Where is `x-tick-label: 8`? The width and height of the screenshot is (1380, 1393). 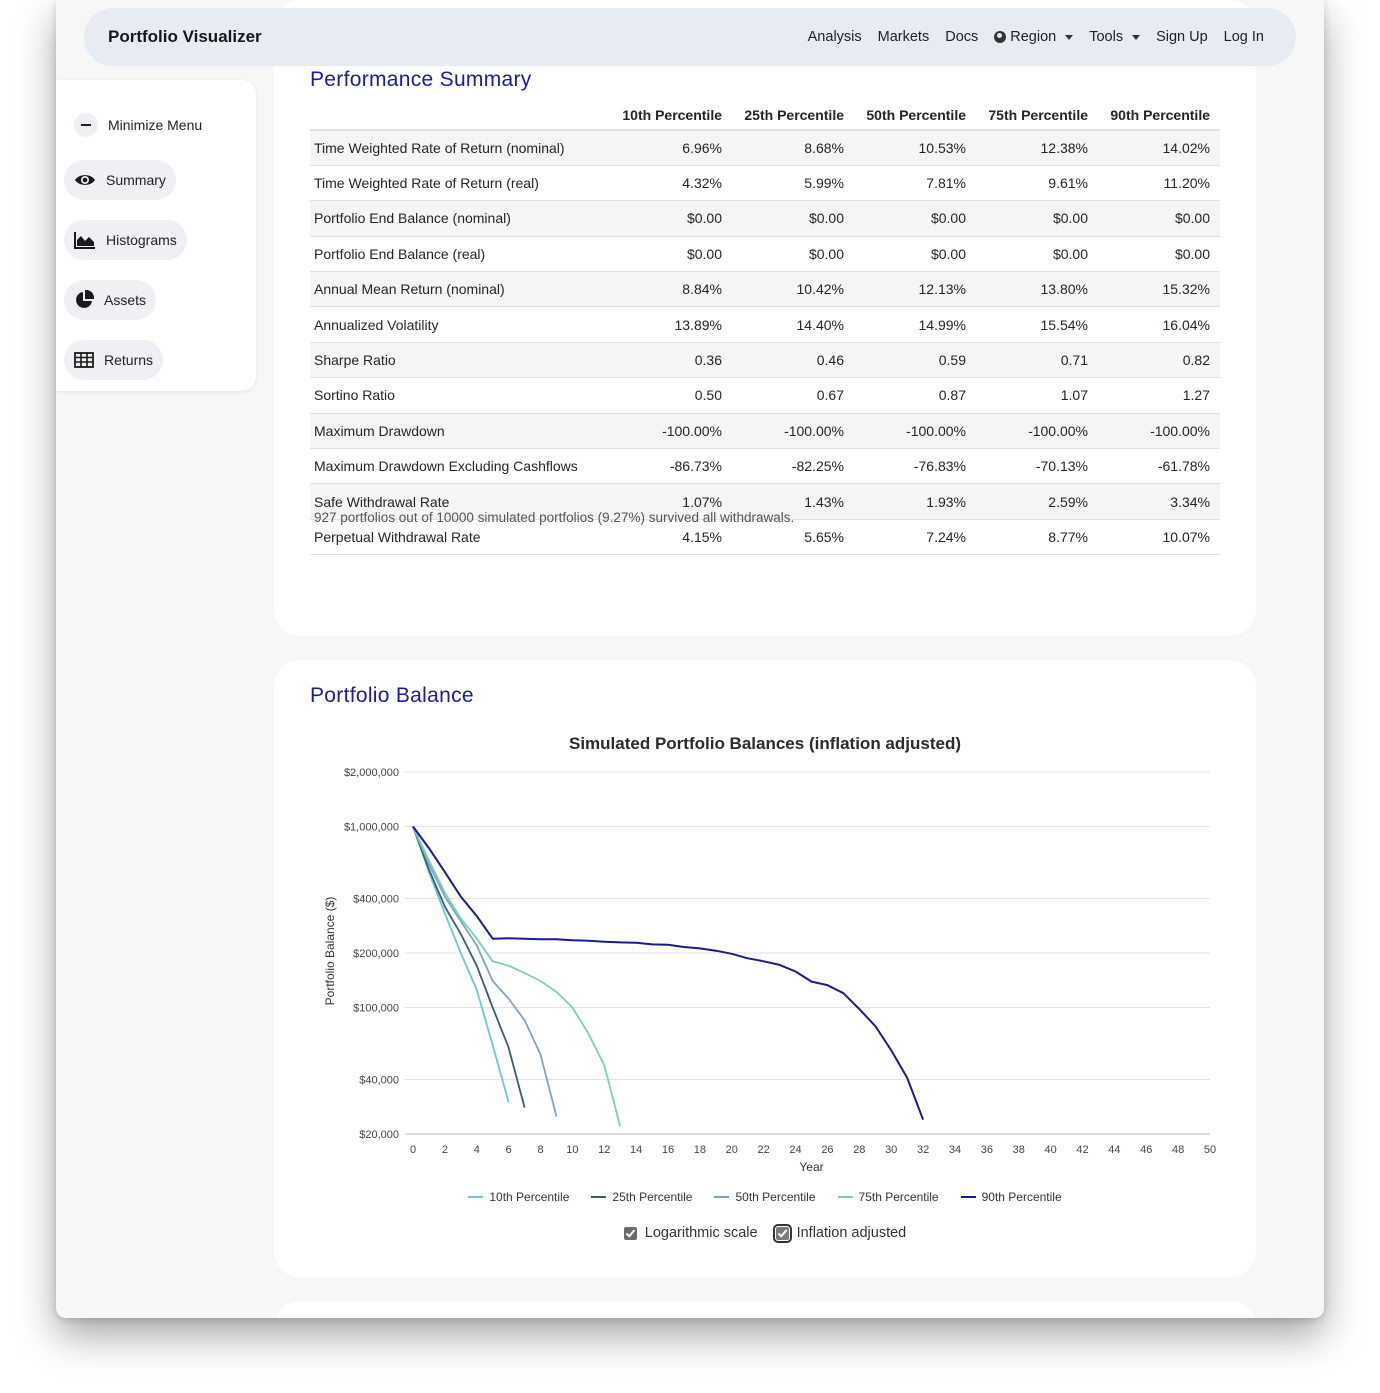
x-tick-label: 8 is located at coordinates (540, 1150).